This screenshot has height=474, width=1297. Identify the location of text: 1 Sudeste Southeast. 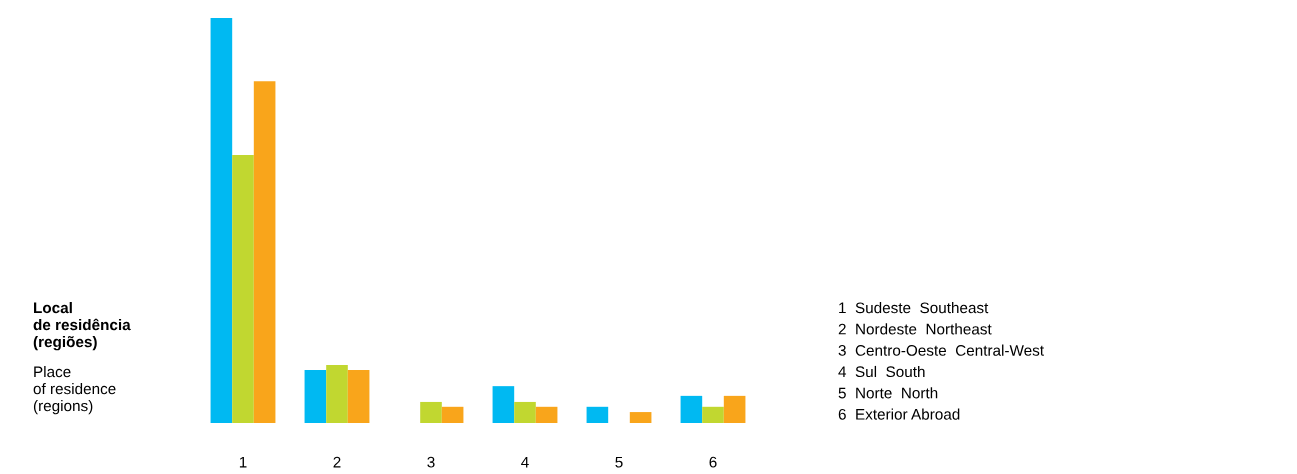
(914, 308).